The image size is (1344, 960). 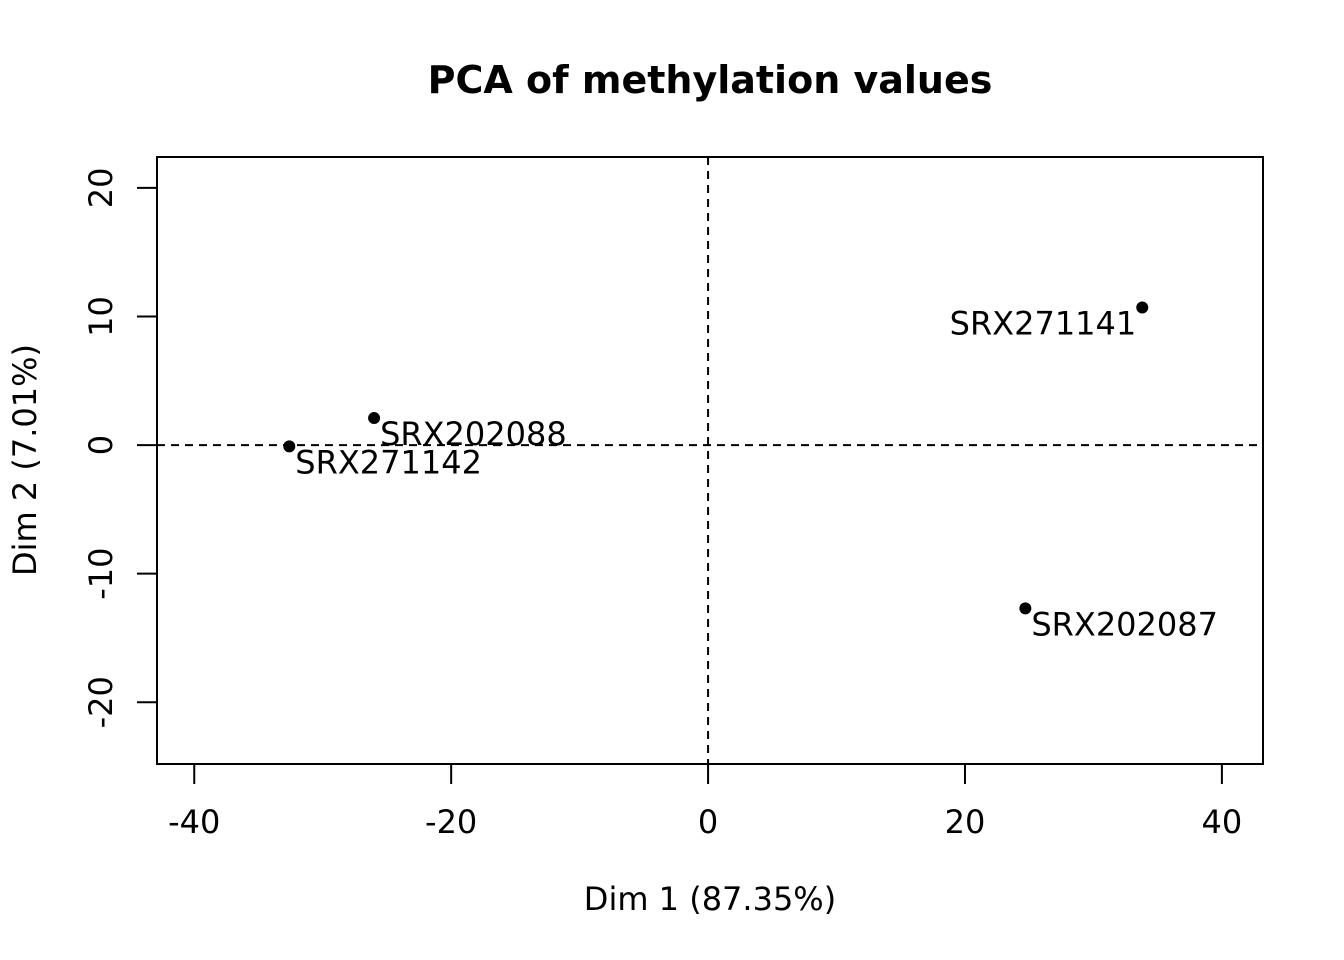 I want to click on y-tick-label: -20, so click(x=101, y=702).